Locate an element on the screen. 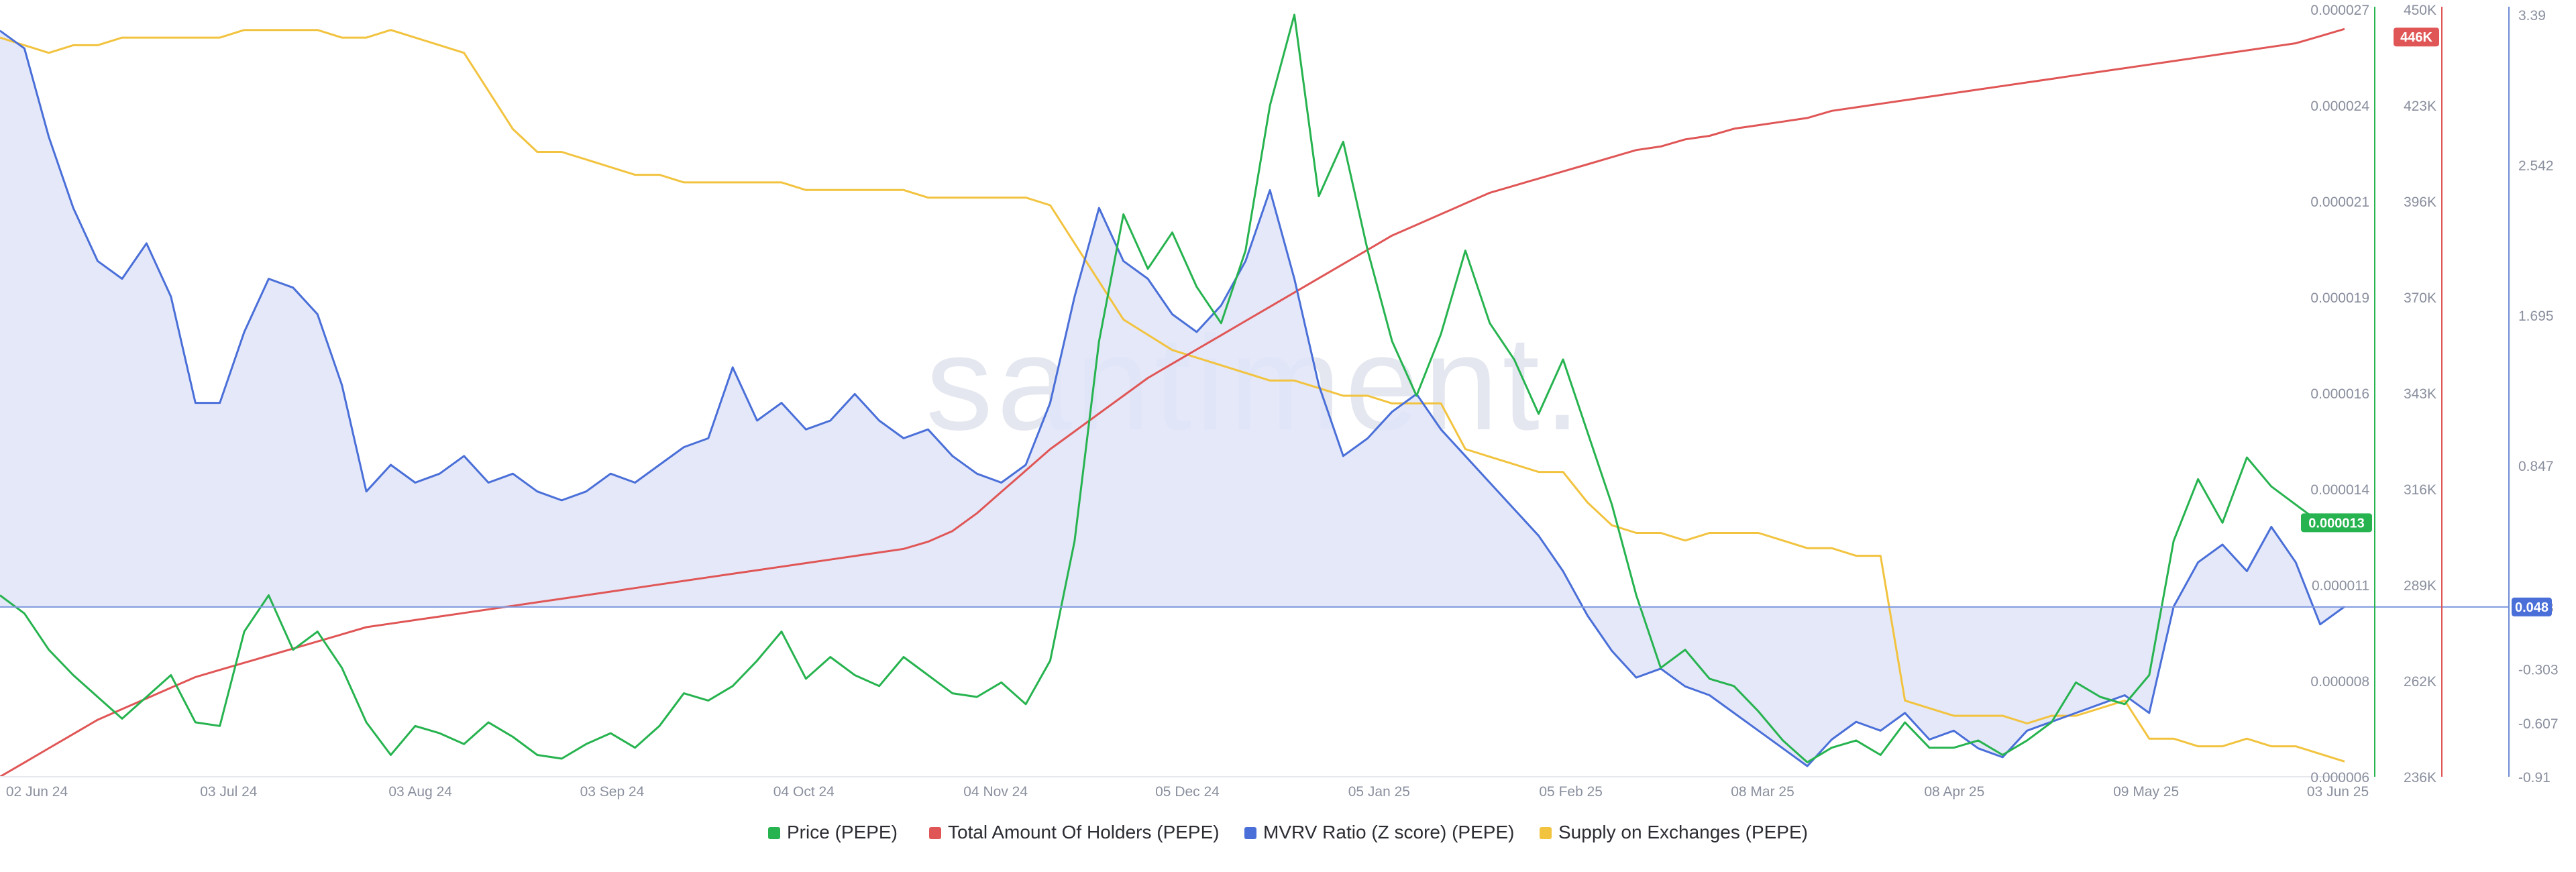 The height and width of the screenshot is (872, 2576). legend-item: Price (PEPE) is located at coordinates (833, 832).